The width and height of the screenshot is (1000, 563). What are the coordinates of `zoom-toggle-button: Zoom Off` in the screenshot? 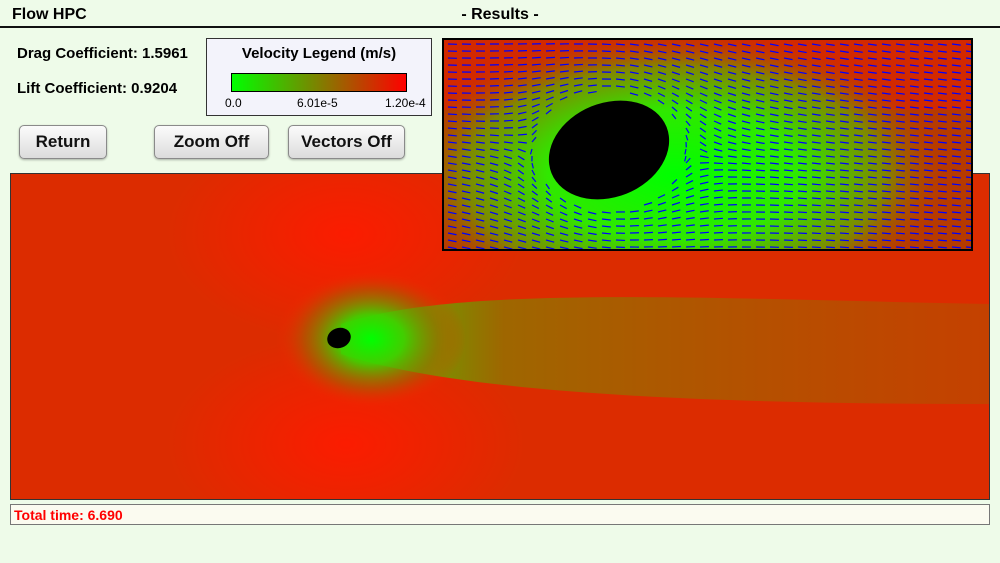 It's located at (211, 142).